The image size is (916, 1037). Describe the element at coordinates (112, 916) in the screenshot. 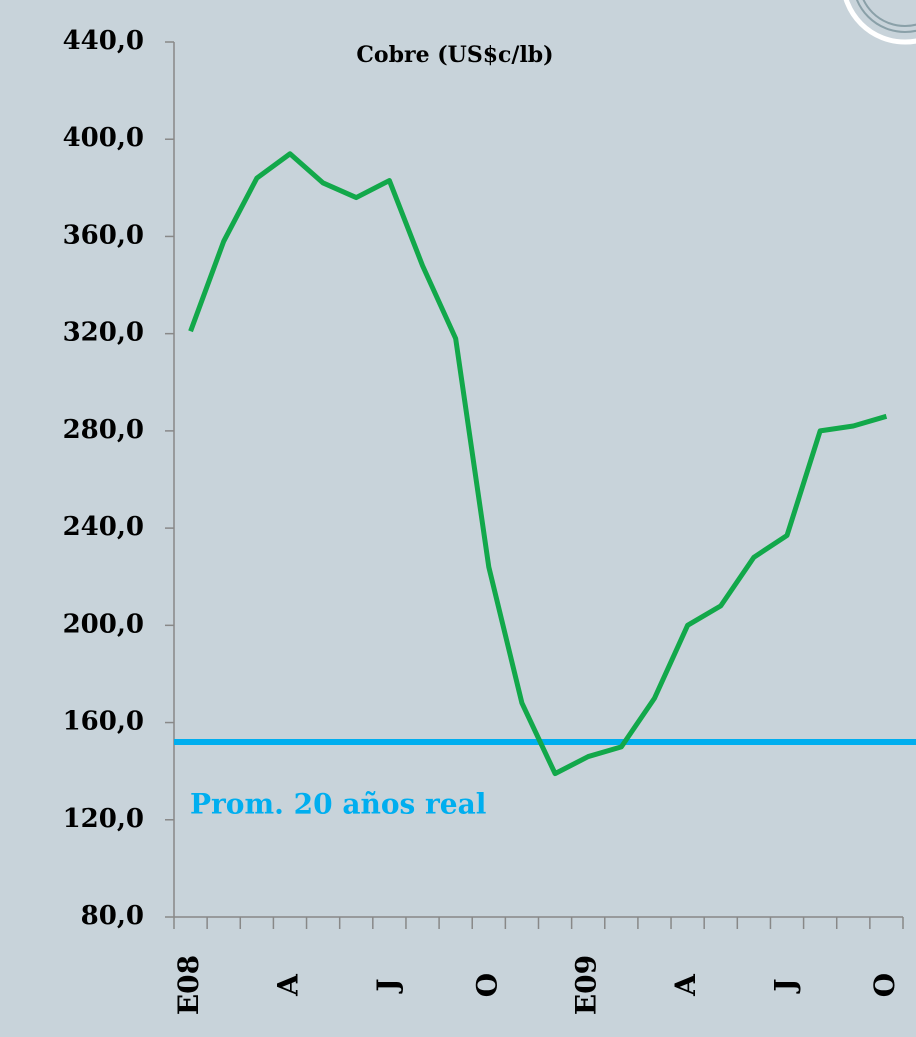

I see `y-tick-label: 80,0` at that location.